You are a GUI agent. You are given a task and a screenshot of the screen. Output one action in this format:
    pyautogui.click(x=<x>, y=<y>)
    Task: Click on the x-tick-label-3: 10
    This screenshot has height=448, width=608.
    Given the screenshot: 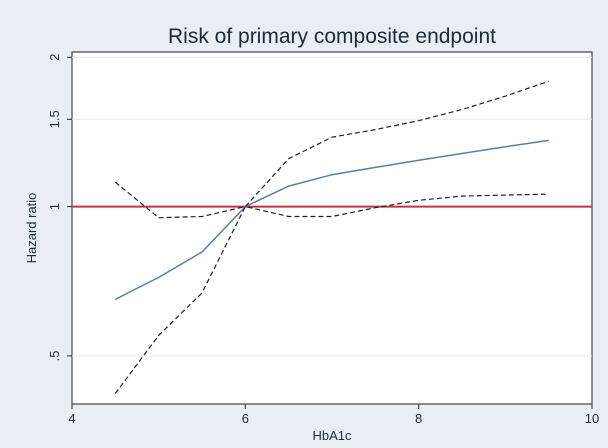 What is the action you would take?
    pyautogui.click(x=592, y=418)
    